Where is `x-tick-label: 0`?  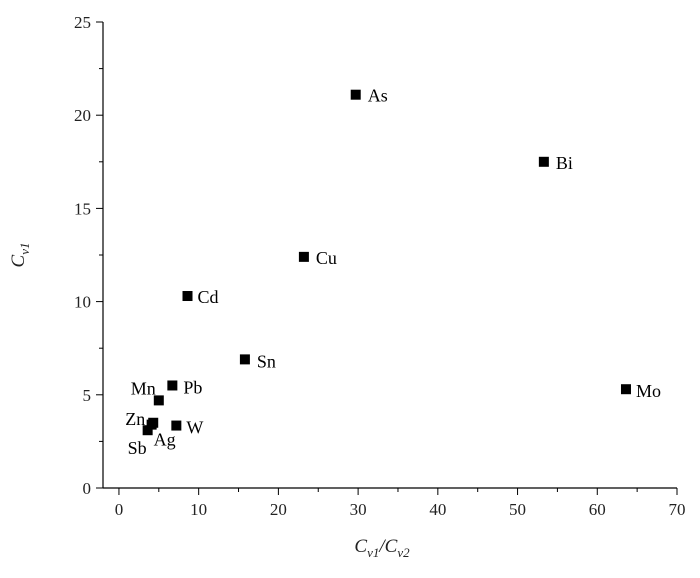 x-tick-label: 0 is located at coordinates (119, 509).